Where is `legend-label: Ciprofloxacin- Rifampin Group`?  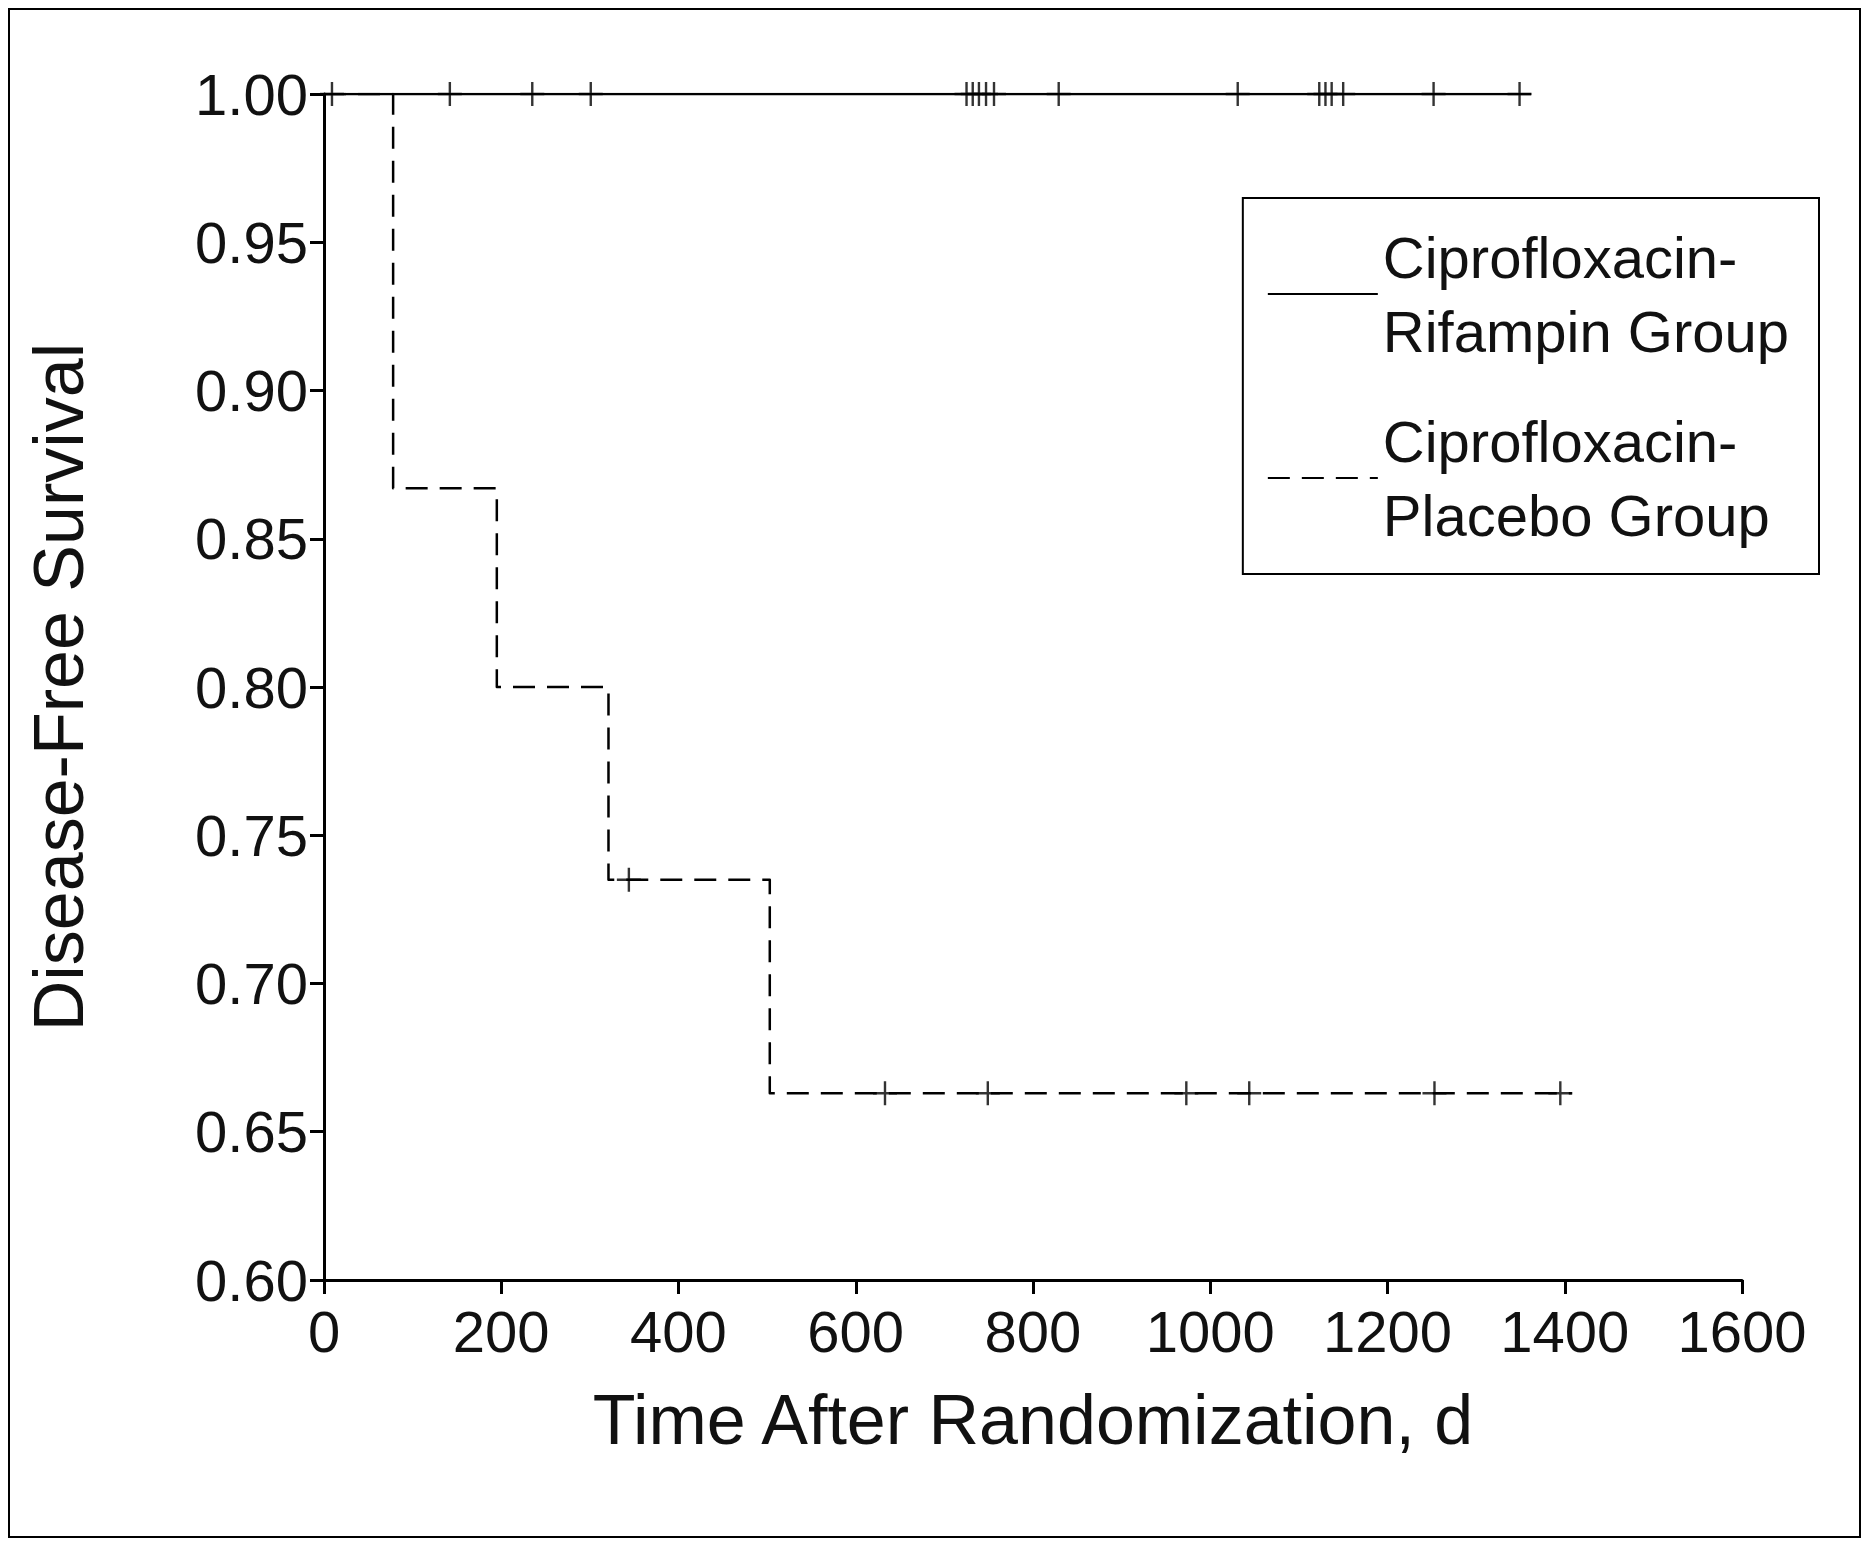
legend-label: Ciprofloxacin- Rifampin Group is located at coordinates (1585, 294).